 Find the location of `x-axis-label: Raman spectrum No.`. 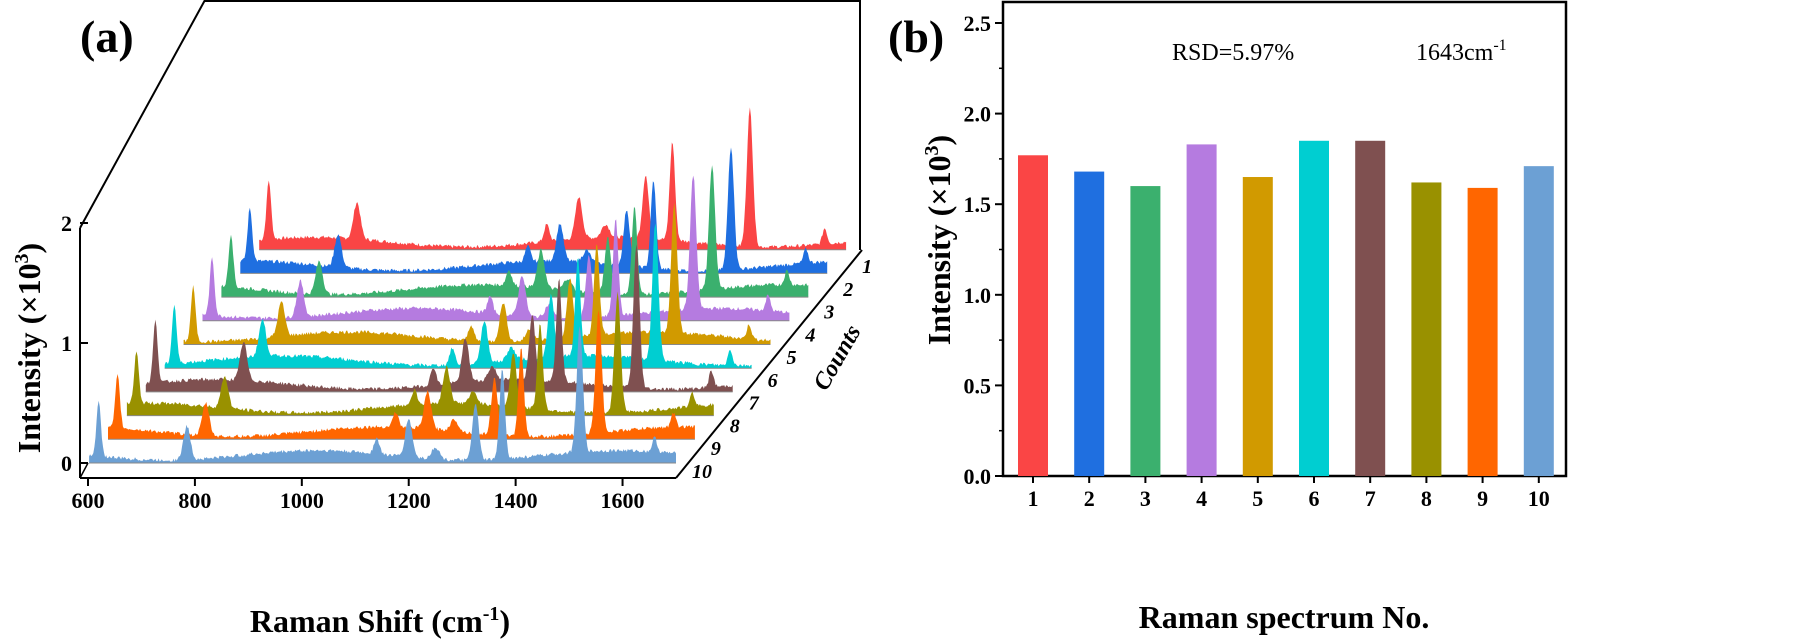

x-axis-label: Raman spectrum No. is located at coordinates (1284, 617).